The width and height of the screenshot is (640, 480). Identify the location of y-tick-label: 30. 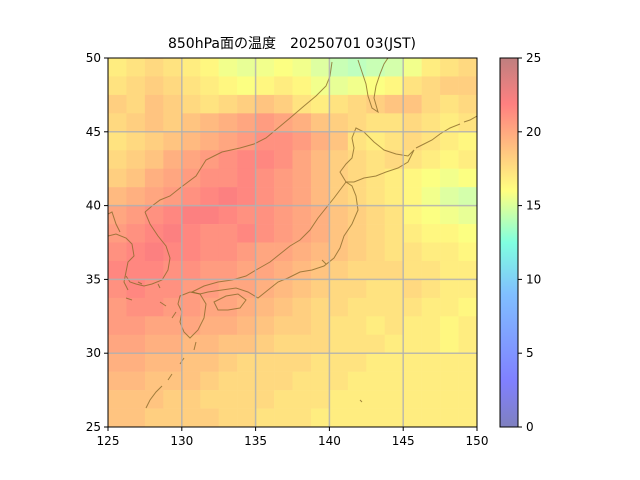
(93, 353).